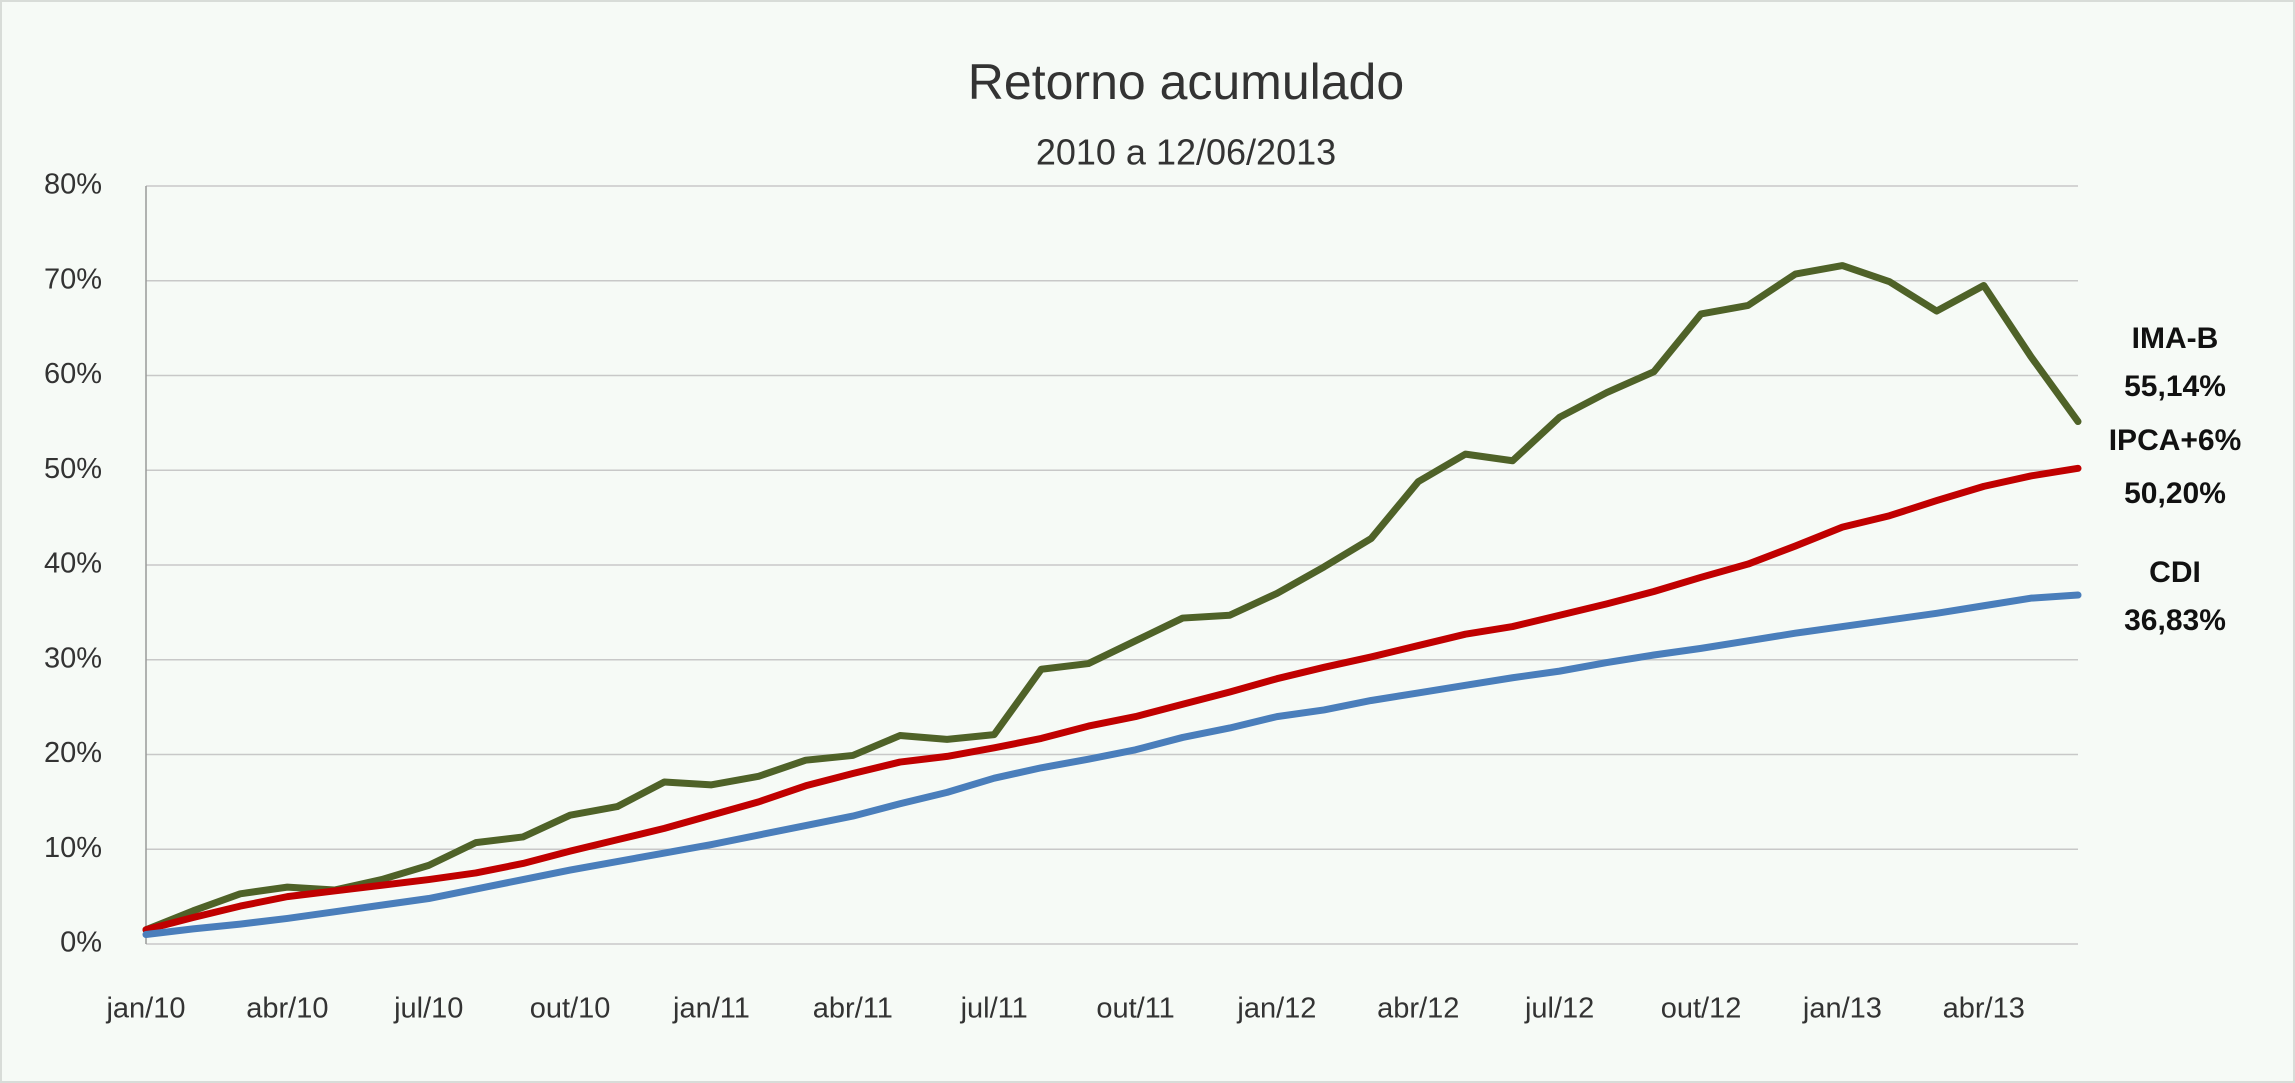  I want to click on legend-label: IMA-B, so click(2175, 338).